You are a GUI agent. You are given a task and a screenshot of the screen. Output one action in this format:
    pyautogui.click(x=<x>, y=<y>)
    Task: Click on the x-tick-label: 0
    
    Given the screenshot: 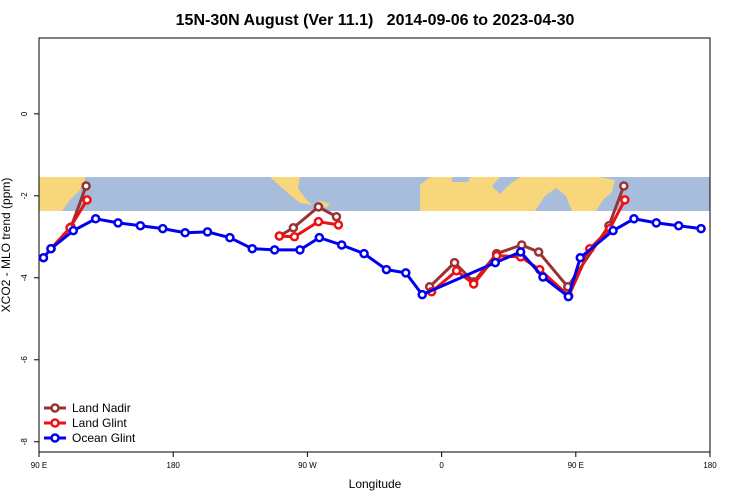 What is the action you would take?
    pyautogui.click(x=441, y=465)
    